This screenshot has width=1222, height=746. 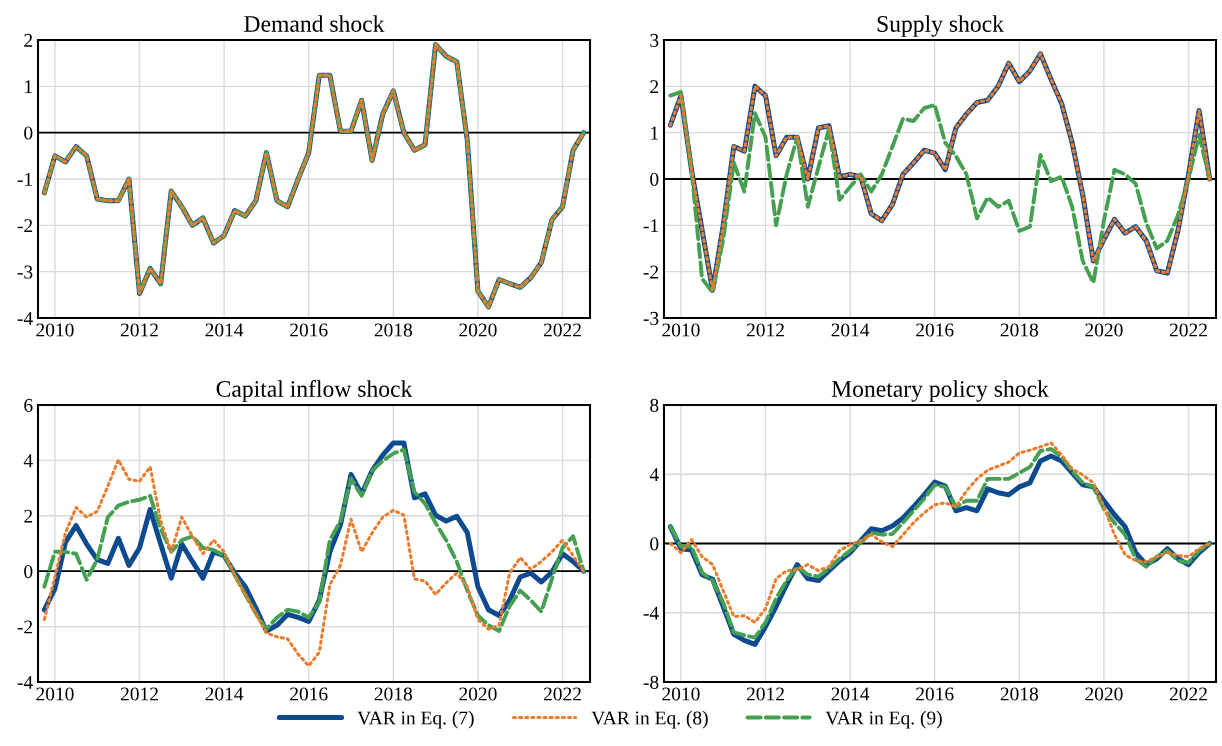 What do you see at coordinates (314, 391) in the screenshot?
I see `chart-title: Capital inflow shock` at bounding box center [314, 391].